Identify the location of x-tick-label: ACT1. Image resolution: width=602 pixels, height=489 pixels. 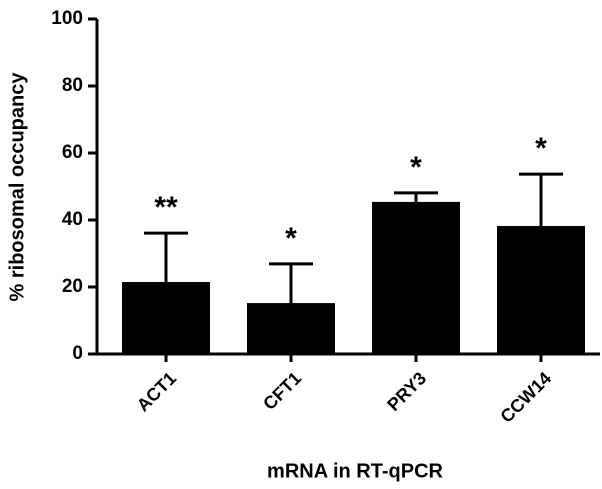
(156, 391).